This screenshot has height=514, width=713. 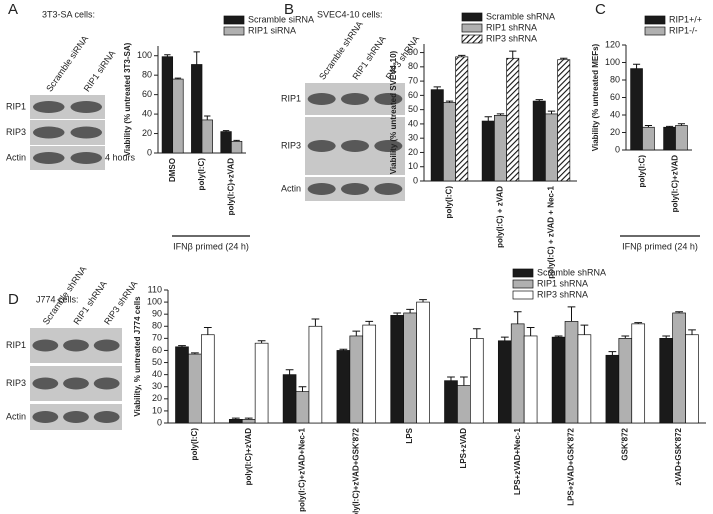 What do you see at coordinates (511, 27) in the screenshot?
I see `legend-label: RIP1 shRNA` at bounding box center [511, 27].